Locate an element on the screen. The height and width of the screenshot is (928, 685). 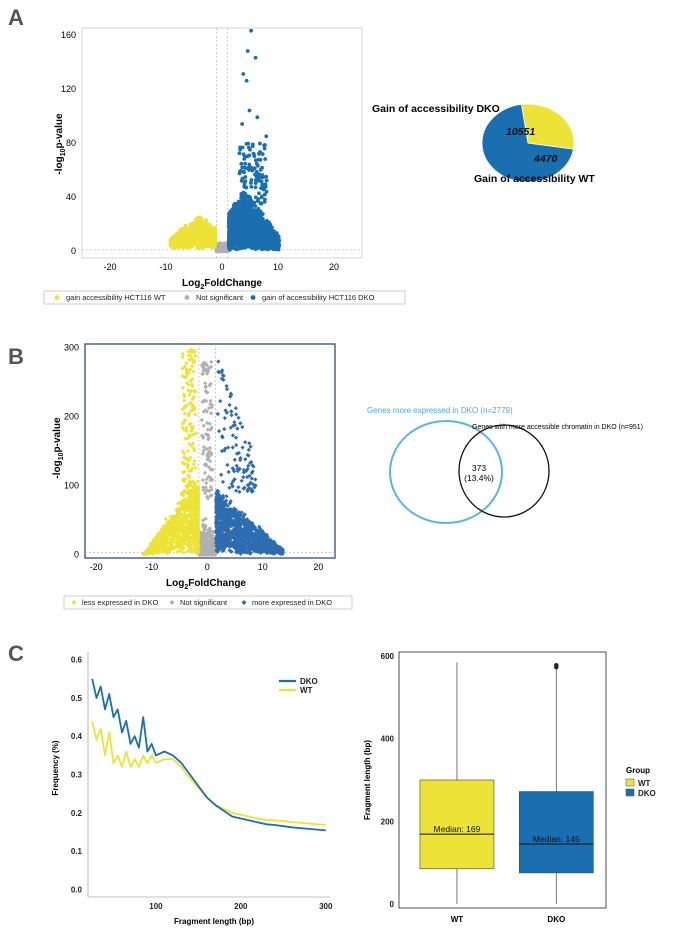
ytick-label: 80 is located at coordinates (71, 143).